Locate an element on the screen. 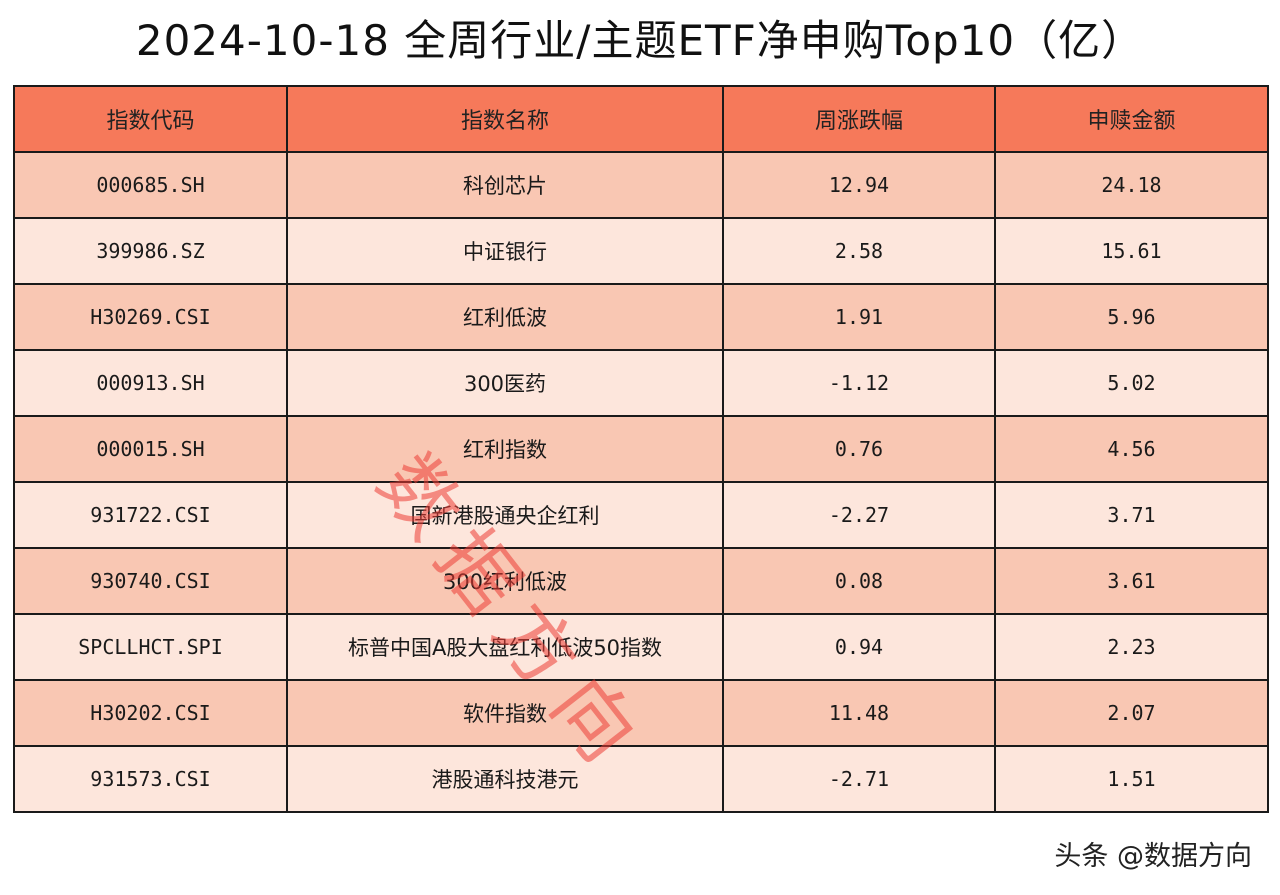 This screenshot has height=895, width=1280. cell-code: SPCLLHCT.SPI is located at coordinates (150, 647).